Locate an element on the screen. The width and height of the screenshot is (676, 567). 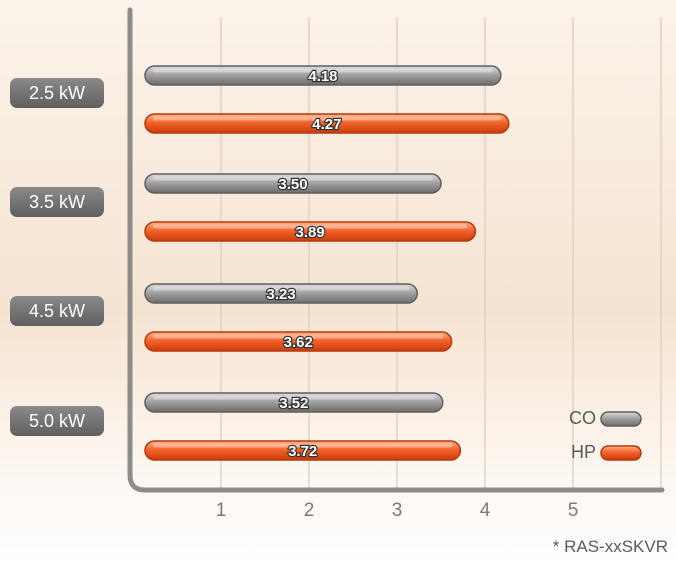
bar-value-label: 3.72 is located at coordinates (302, 451).